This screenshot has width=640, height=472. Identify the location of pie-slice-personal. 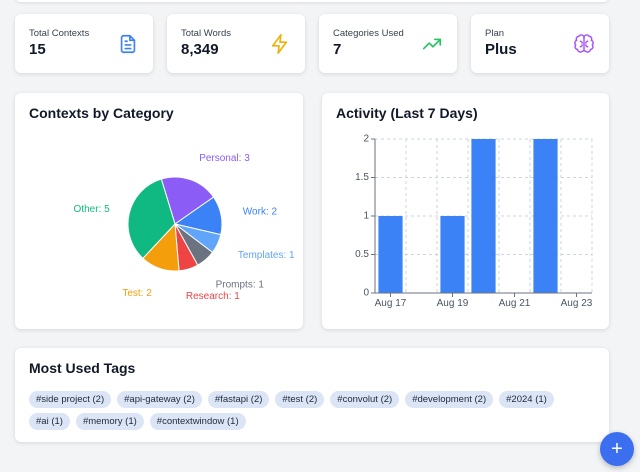
(187, 200).